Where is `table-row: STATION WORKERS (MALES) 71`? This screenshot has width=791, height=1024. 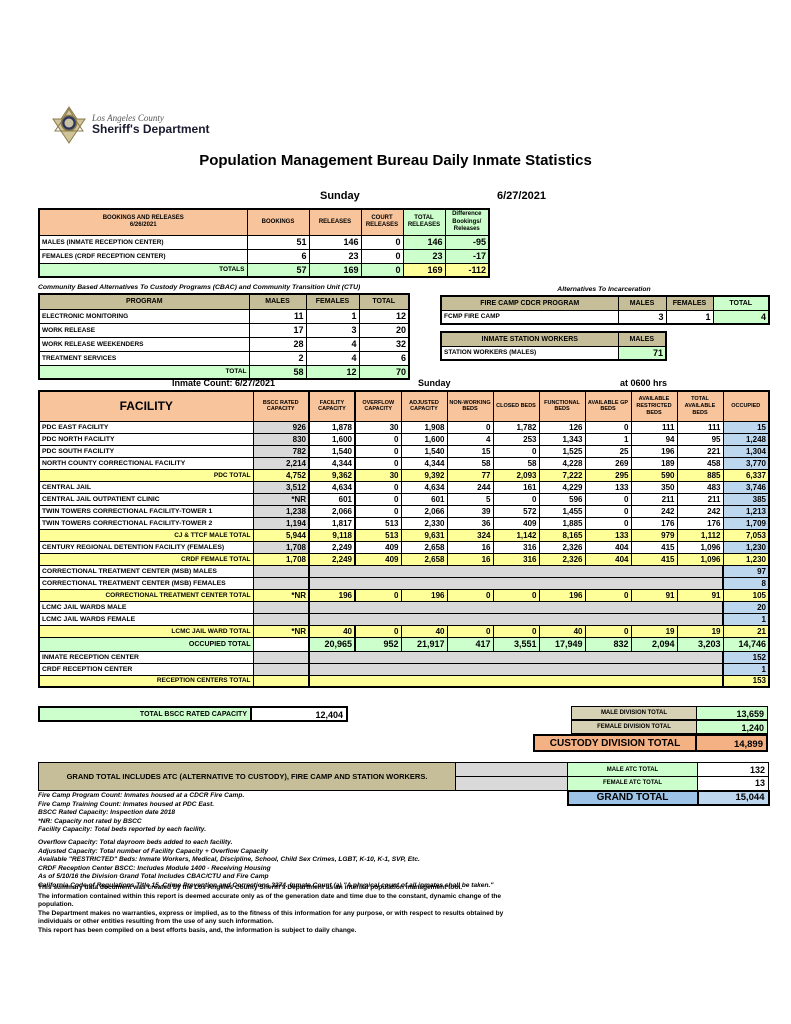 table-row: STATION WORKERS (MALES) 71 is located at coordinates (553, 353).